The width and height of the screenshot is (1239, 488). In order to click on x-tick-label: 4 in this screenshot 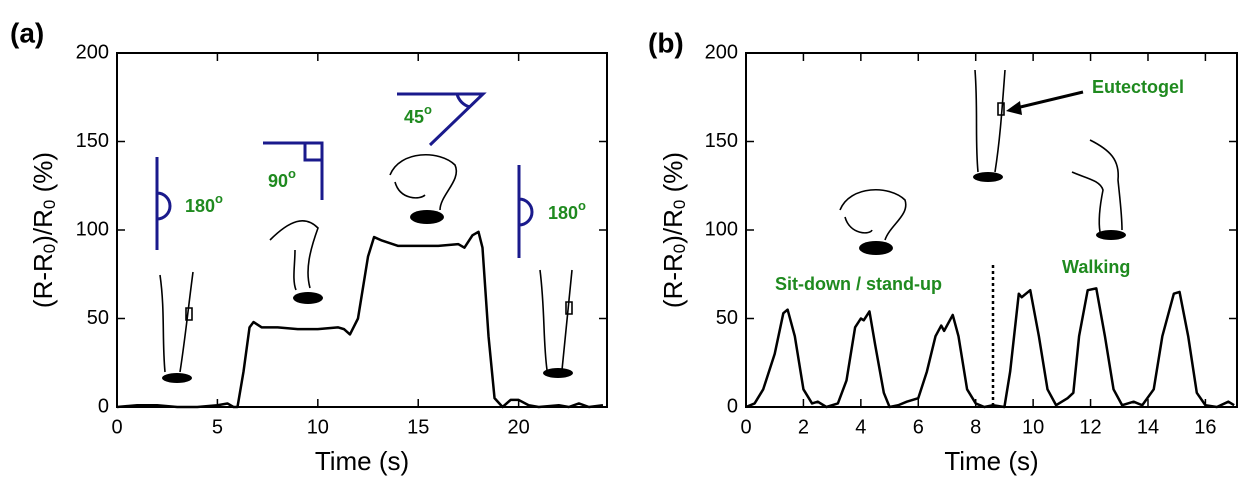, I will do `click(860, 427)`.